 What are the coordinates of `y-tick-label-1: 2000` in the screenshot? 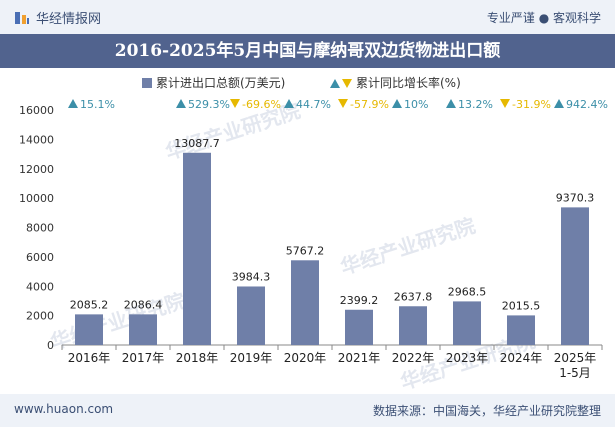 It's located at (40, 316).